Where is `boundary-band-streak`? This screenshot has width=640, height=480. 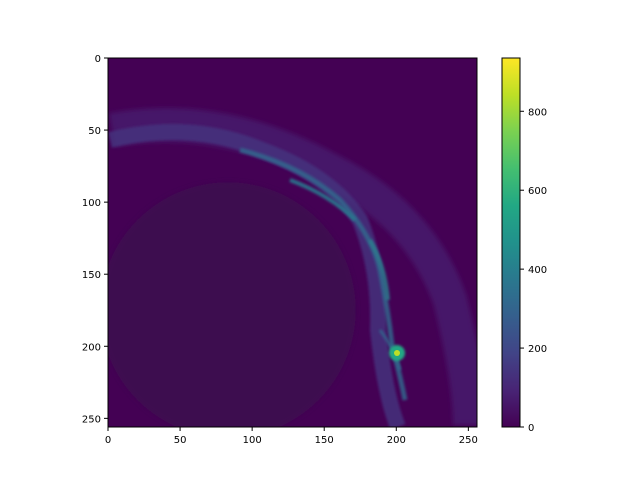
boundary-band-streak is located at coordinates (323, 200).